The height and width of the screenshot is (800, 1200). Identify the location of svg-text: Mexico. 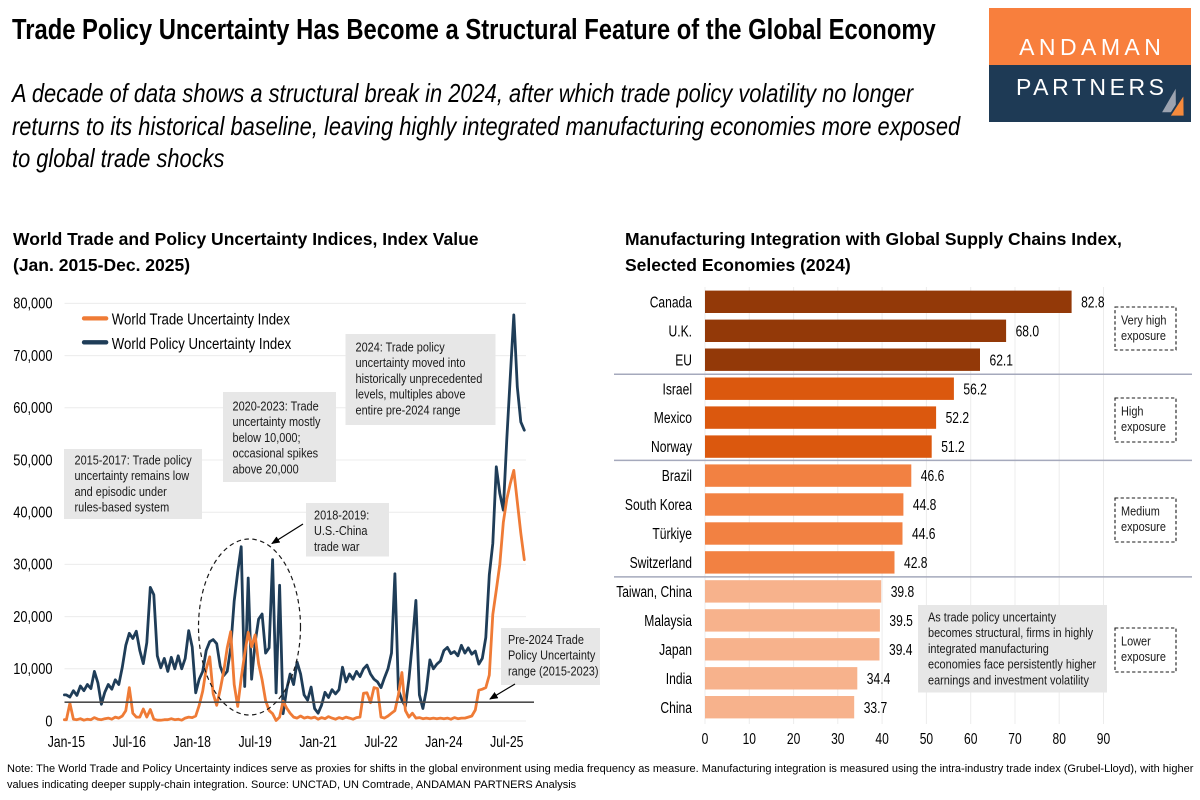
(673, 418).